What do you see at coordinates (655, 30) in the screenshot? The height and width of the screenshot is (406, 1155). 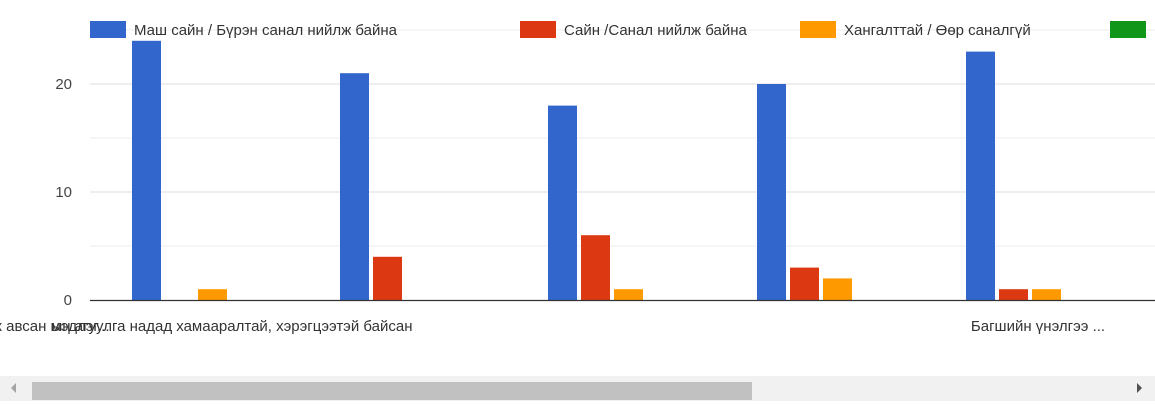 I see `legend-label: Сайн /Санал нийлж байна` at bounding box center [655, 30].